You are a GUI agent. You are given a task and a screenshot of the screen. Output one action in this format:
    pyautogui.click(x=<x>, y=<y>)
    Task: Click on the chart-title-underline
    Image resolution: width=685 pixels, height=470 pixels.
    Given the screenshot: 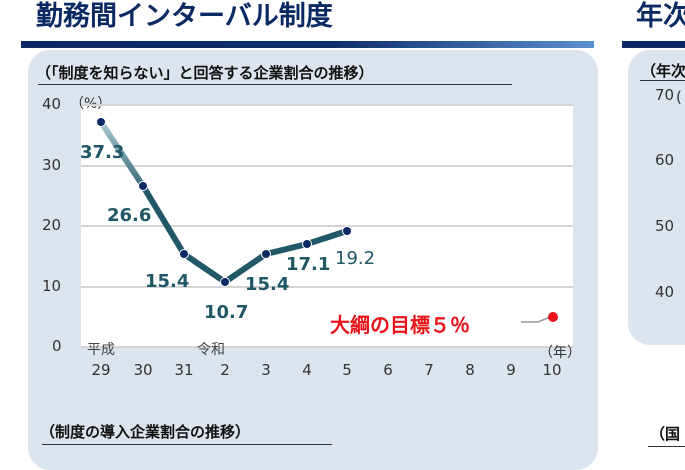 What is the action you would take?
    pyautogui.click(x=275, y=84)
    